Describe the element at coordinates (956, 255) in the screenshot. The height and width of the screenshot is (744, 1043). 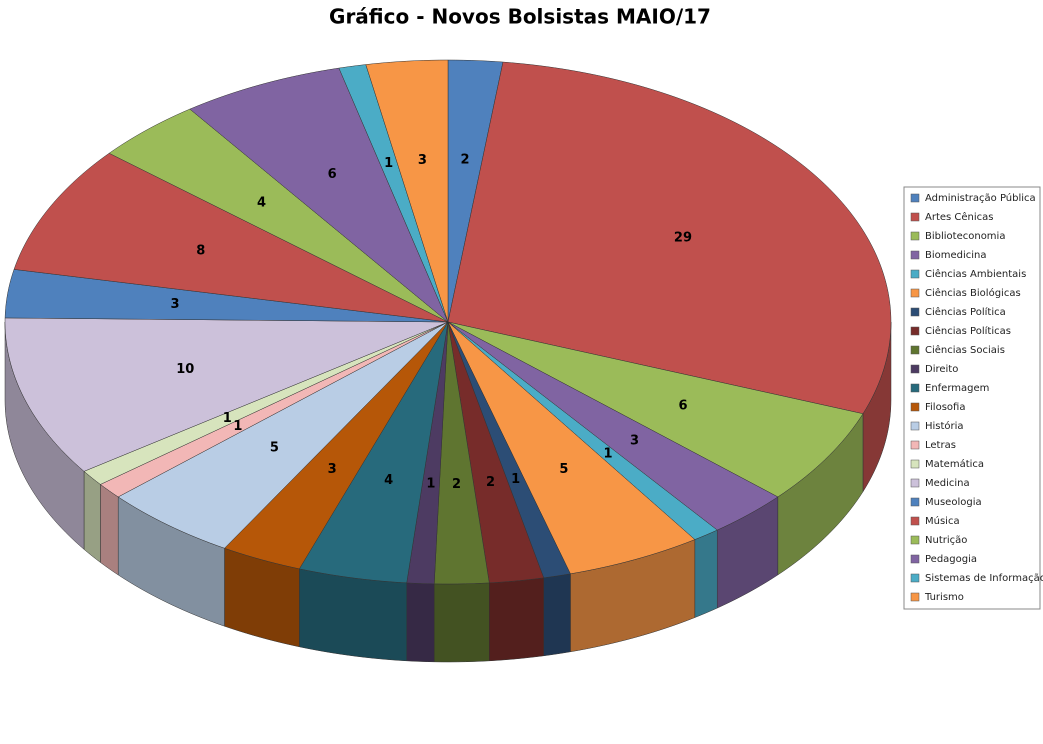
I see `legend-label: Biomedicina` at that location.